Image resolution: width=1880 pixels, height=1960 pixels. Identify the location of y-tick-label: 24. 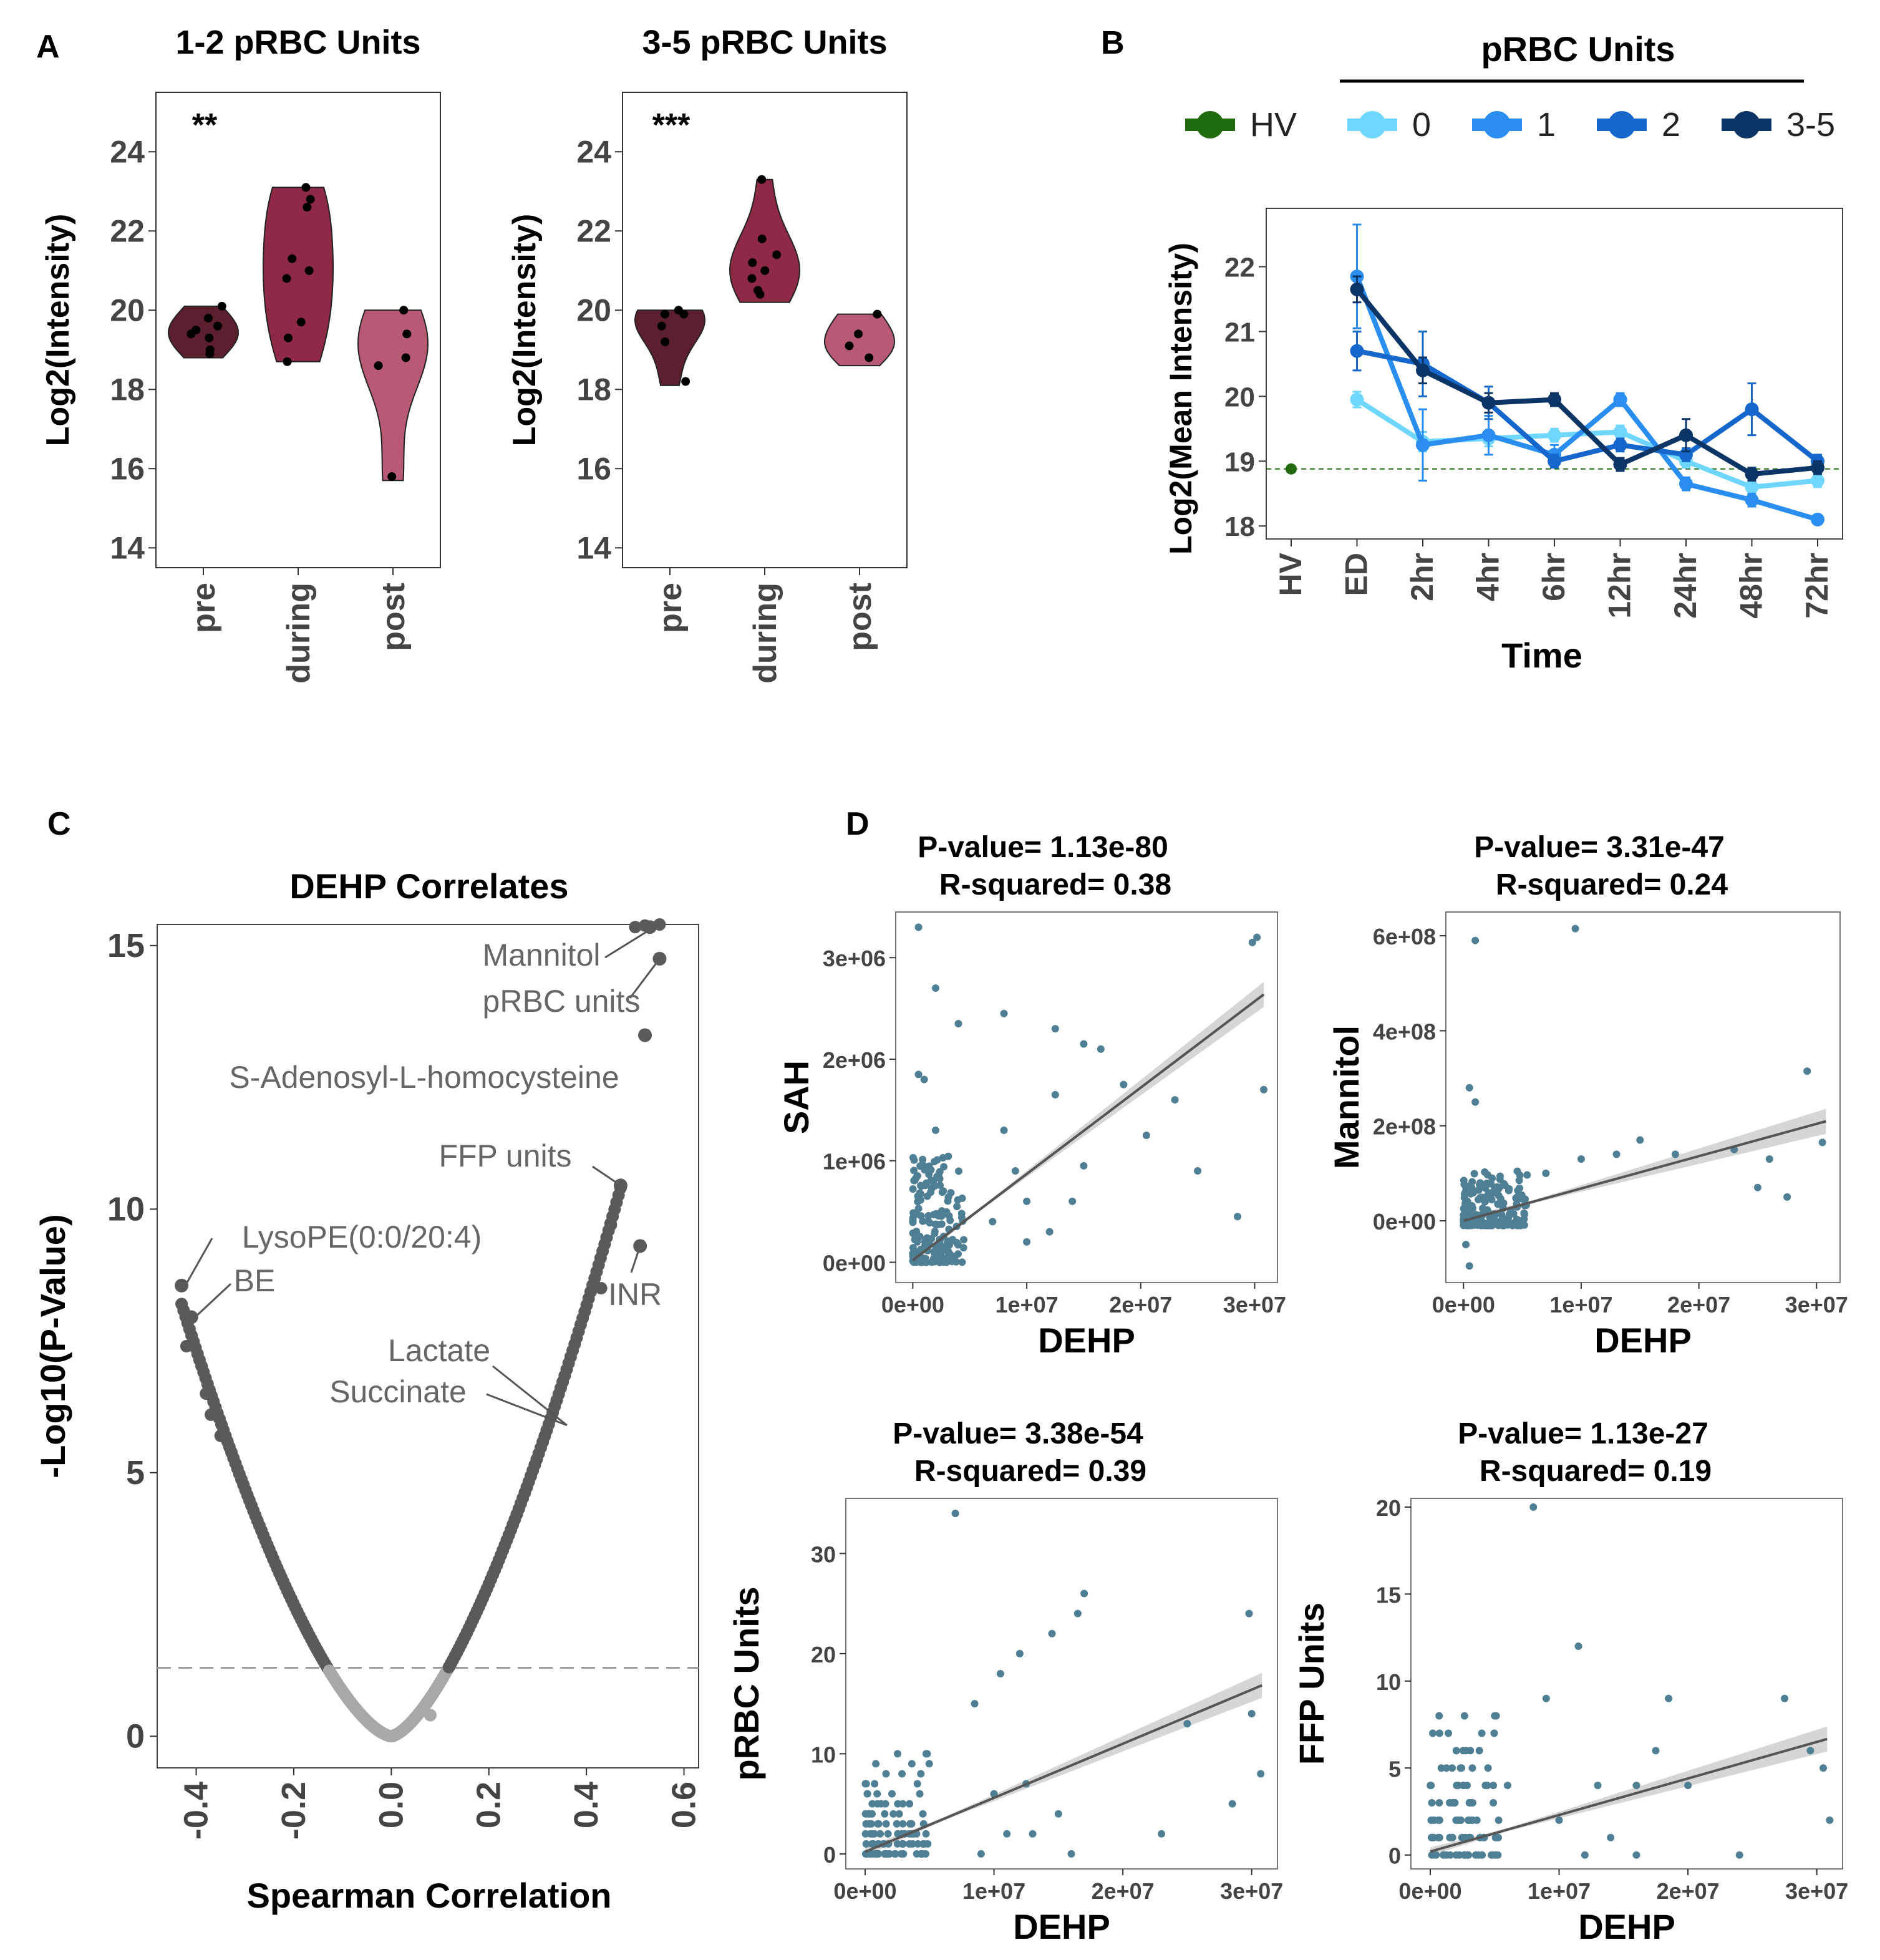
(128, 151).